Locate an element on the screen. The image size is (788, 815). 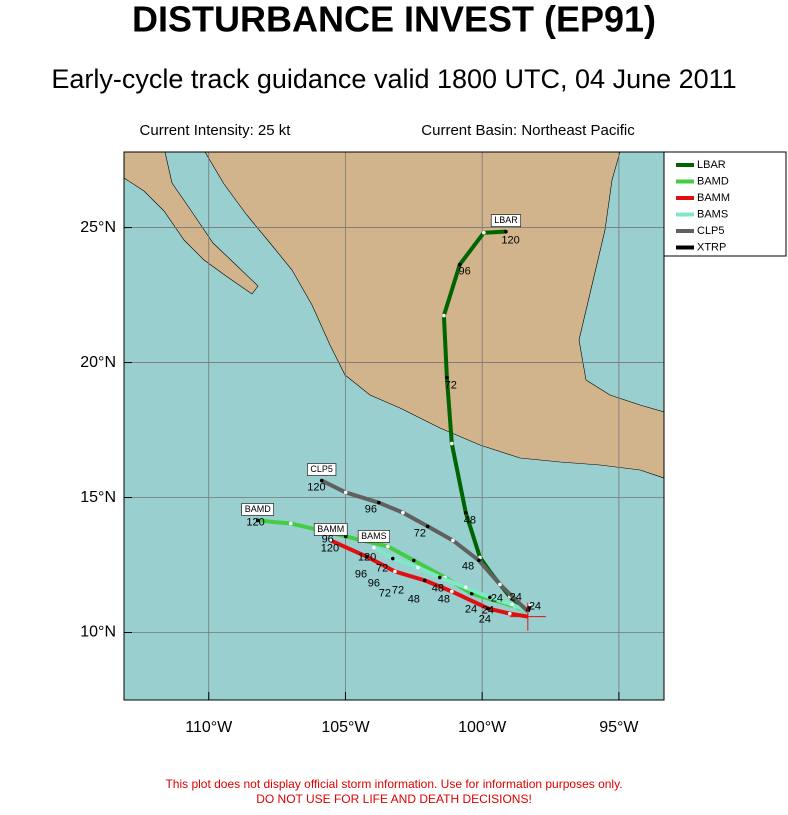
legend-label: BAMD is located at coordinates (713, 181).